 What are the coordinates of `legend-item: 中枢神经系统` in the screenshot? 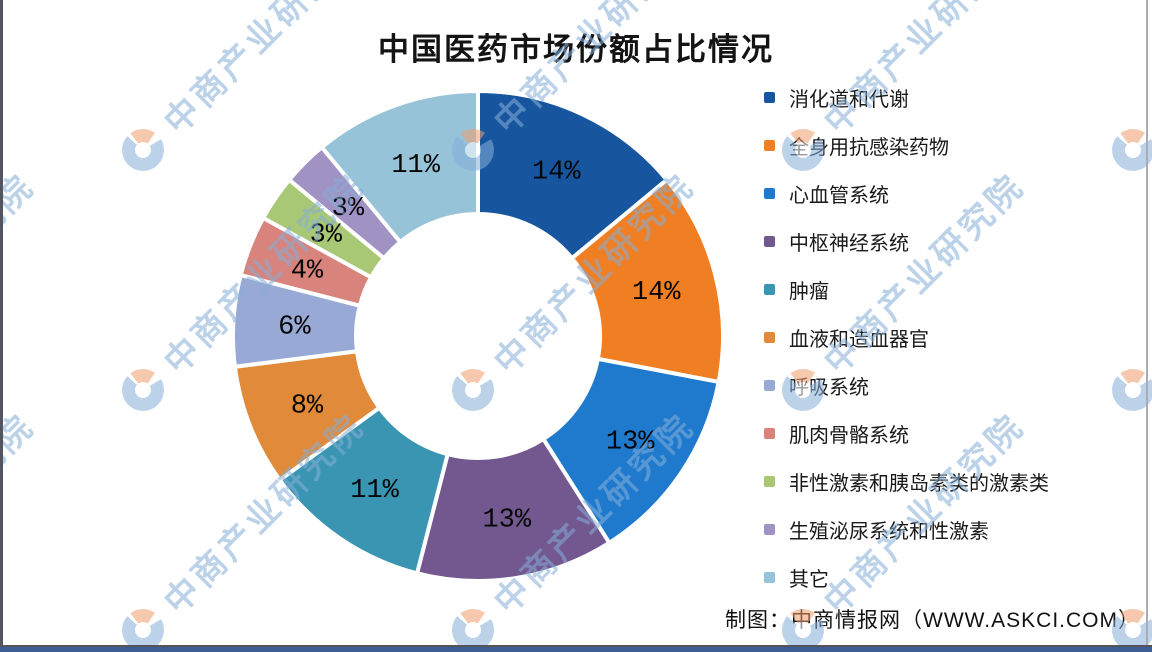 It's located at (954, 241).